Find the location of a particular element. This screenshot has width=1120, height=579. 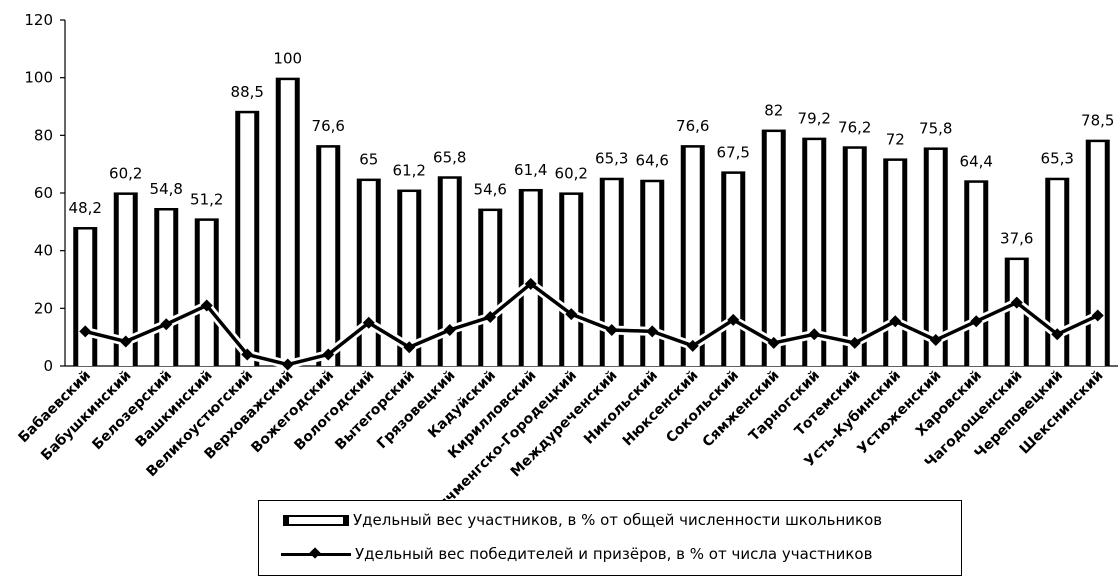

data-label: 82 is located at coordinates (773, 111).